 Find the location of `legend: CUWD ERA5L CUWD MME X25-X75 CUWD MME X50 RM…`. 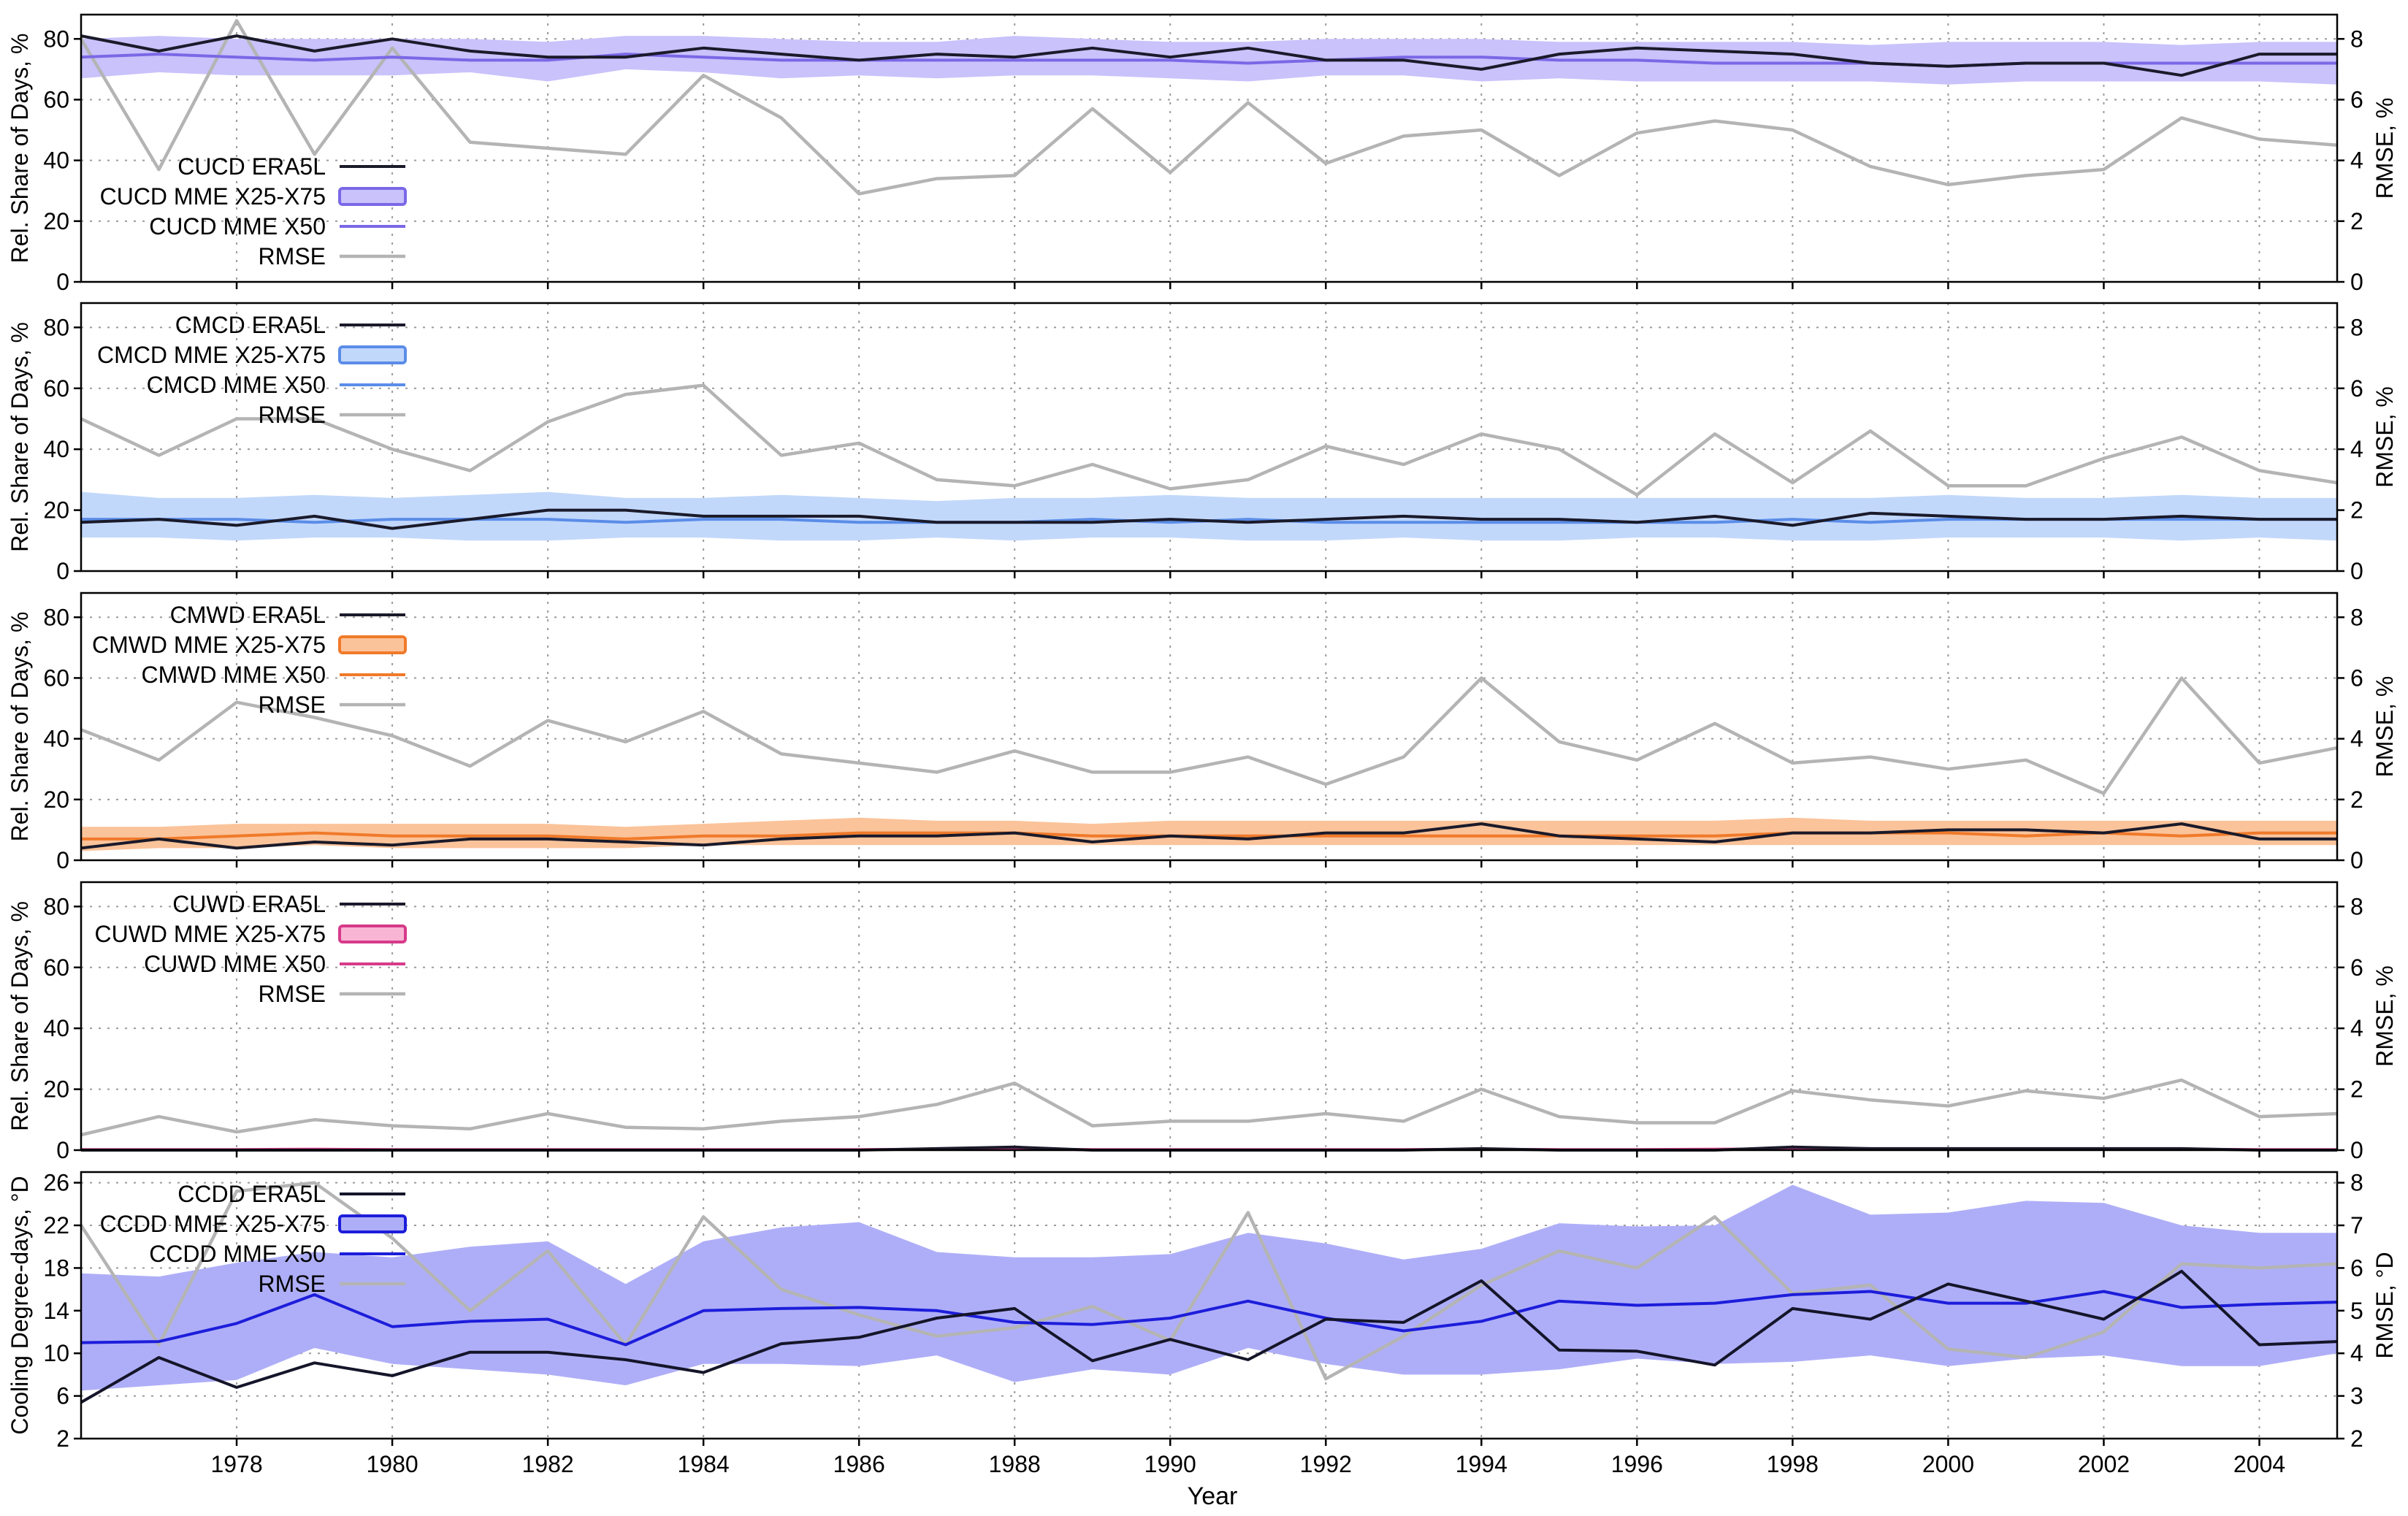

legend: CUWD ERA5L CUWD MME X25-X75 CUWD MME X50 RM… is located at coordinates (251, 949).